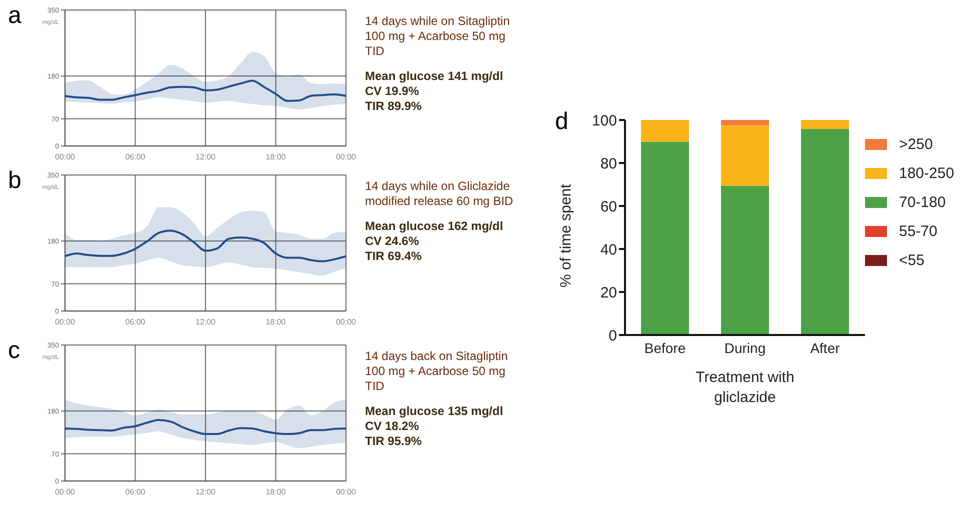  I want to click on text: CV 18.2%, so click(392, 426).